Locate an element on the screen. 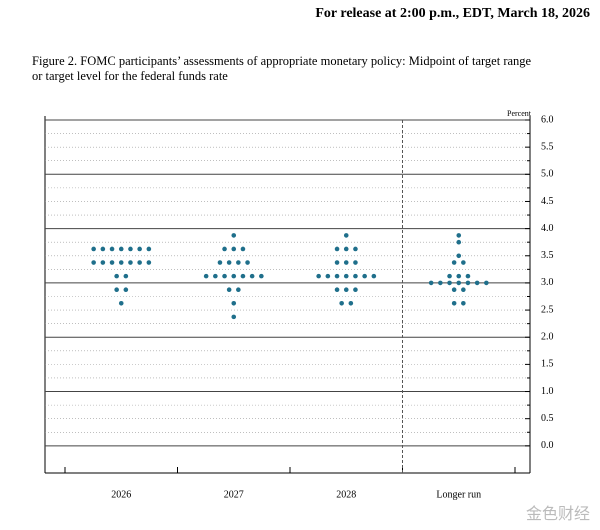  y-tick-label: 3.0 is located at coordinates (547, 282).